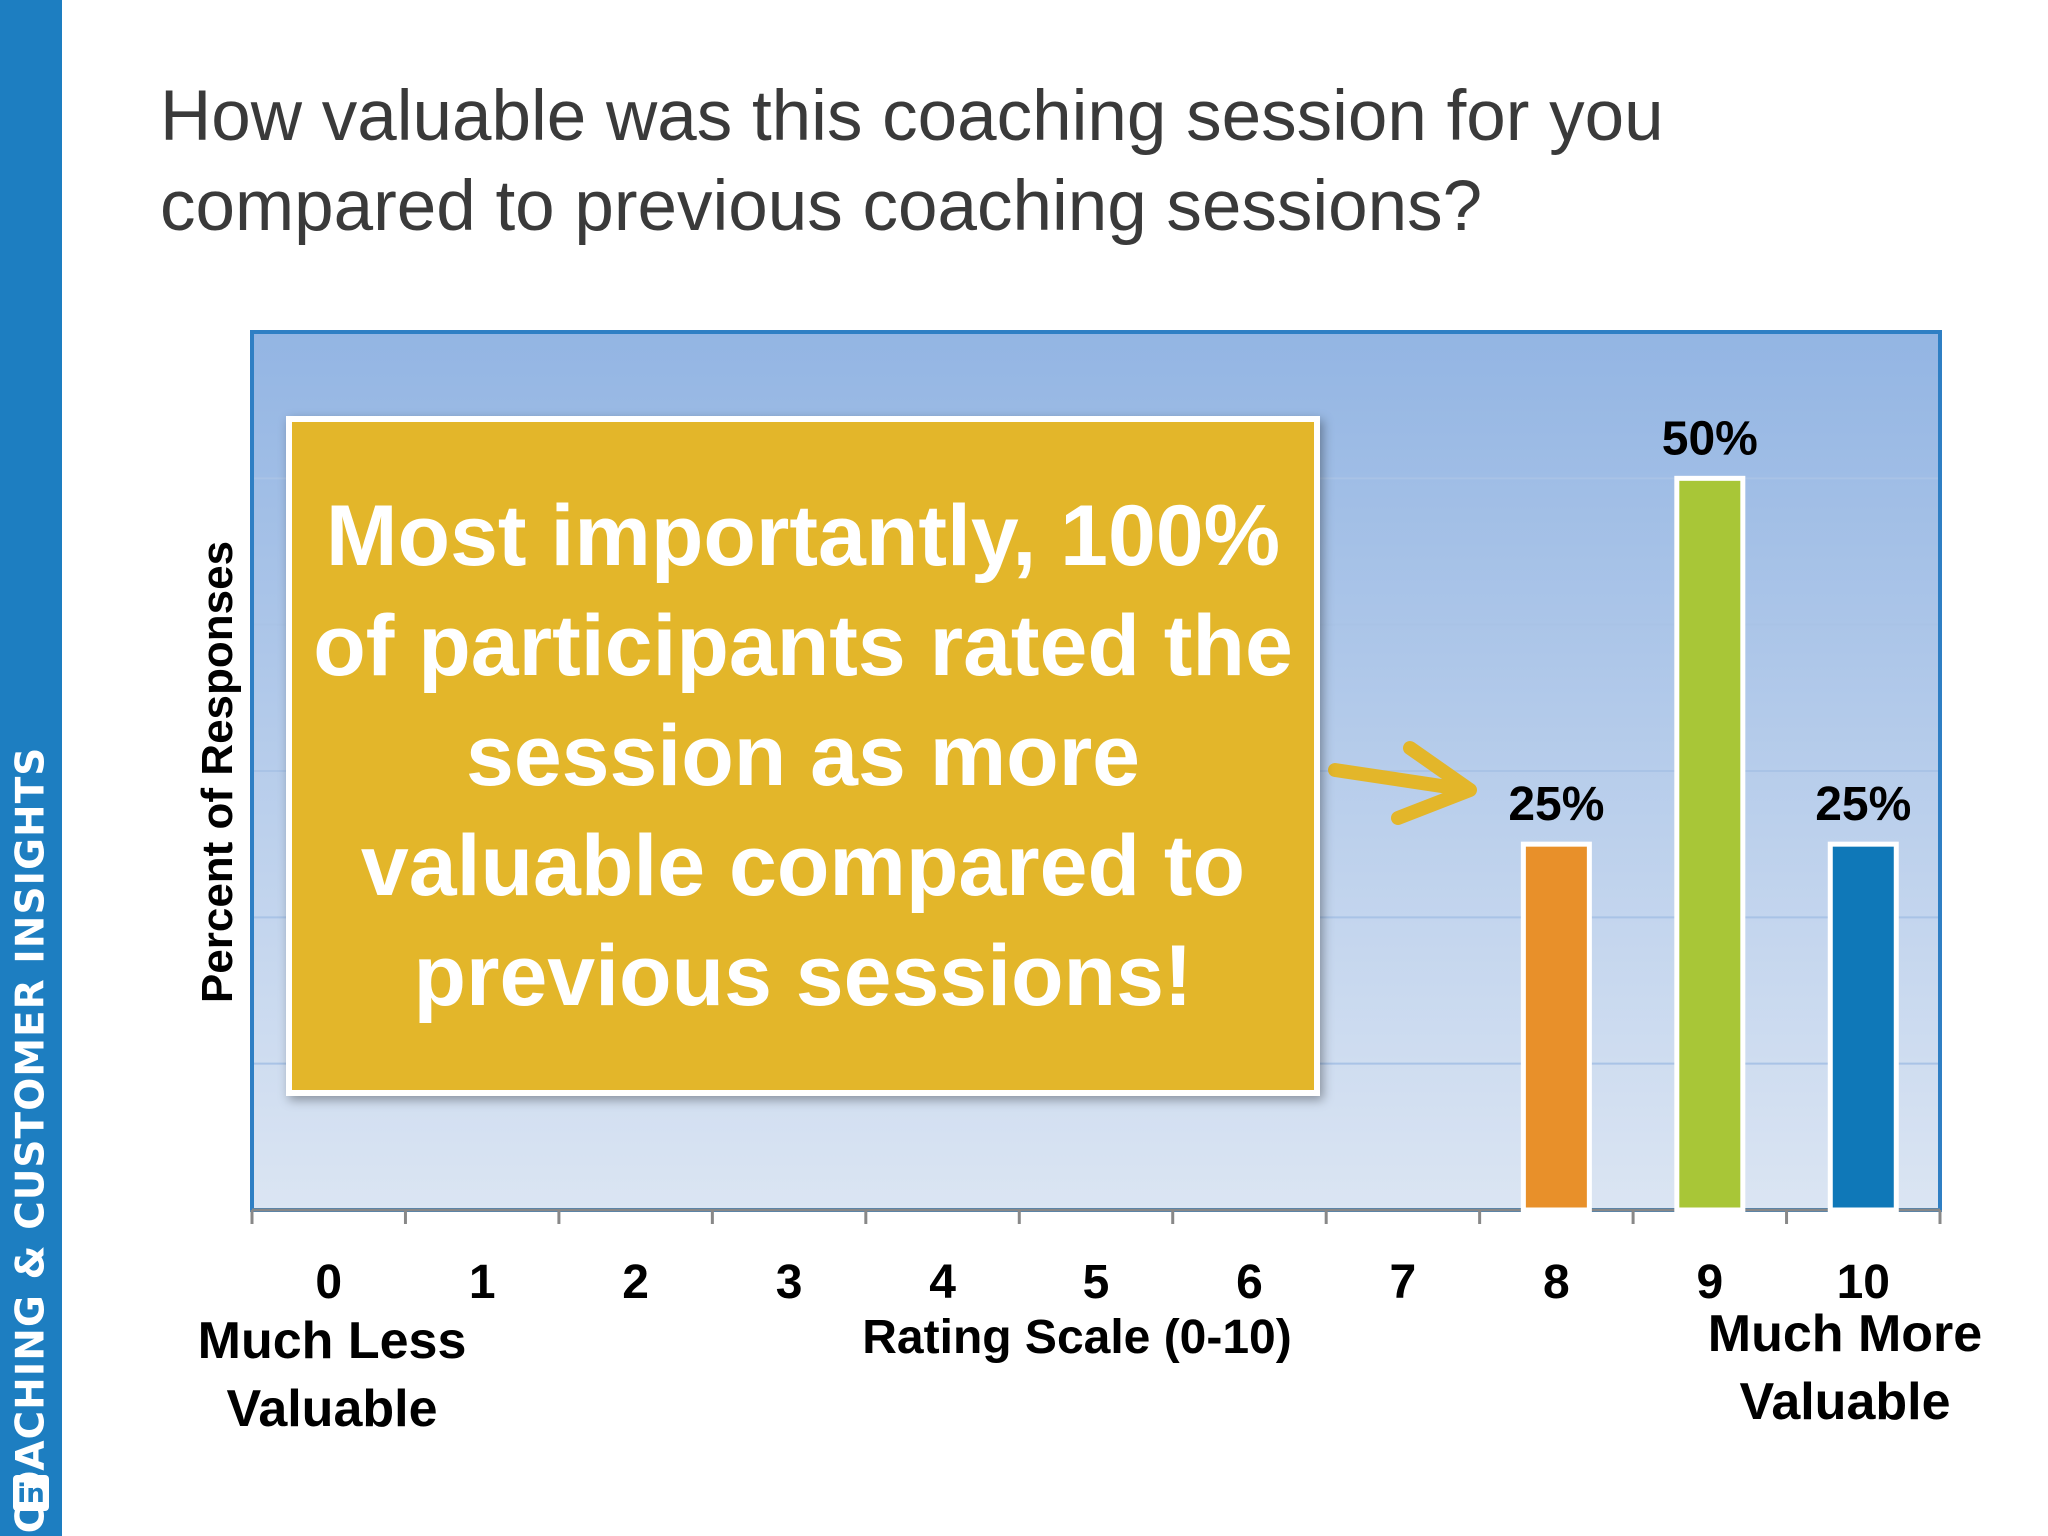 The image size is (2048, 1536). I want to click on brand: COACHING & CUSTOMER INSIGHTS in, so click(31, 768).